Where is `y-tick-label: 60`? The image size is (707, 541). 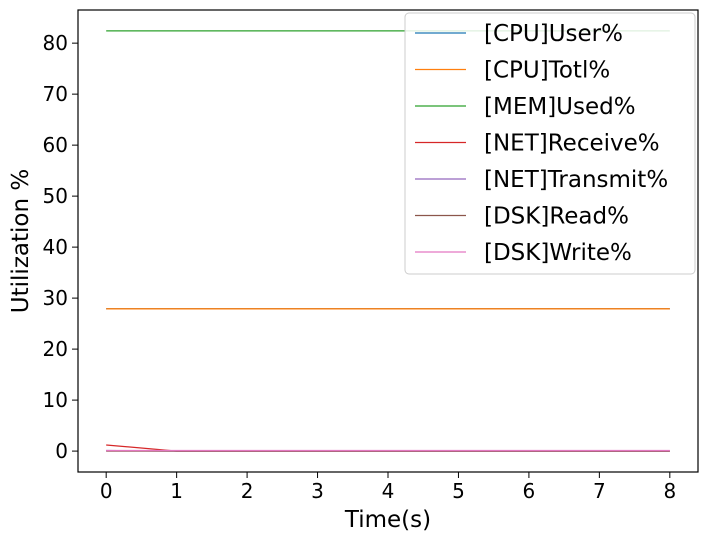 y-tick-label: 60 is located at coordinates (55, 145).